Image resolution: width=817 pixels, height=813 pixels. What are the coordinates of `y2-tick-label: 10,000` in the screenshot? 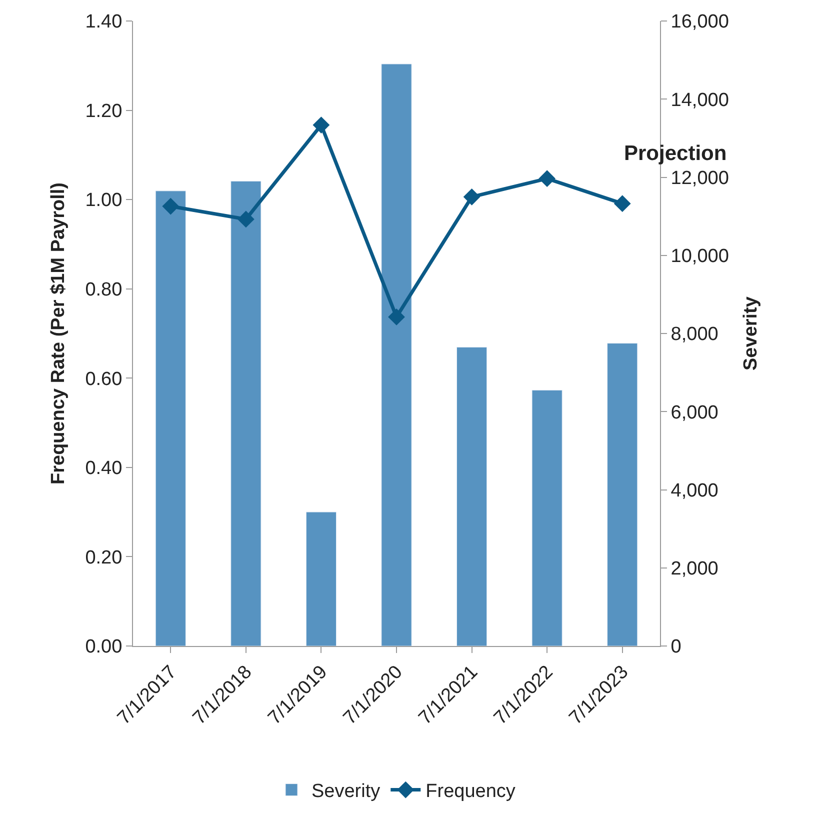 It's located at (699, 257).